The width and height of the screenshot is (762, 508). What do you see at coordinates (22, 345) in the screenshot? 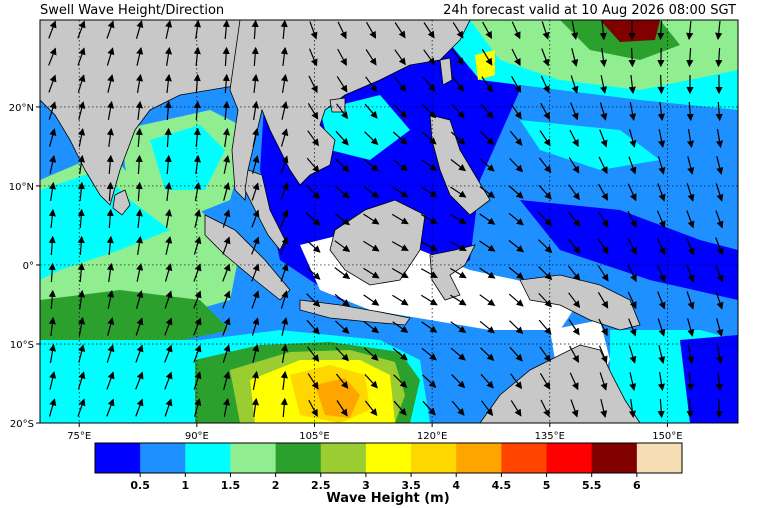
I see `lat-tick-label: 10°S` at bounding box center [22, 345].